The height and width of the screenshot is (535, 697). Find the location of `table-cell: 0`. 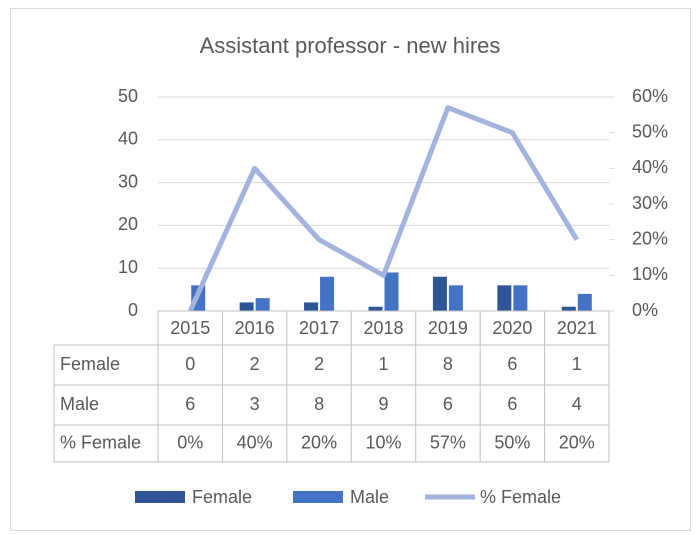

table-cell: 0 is located at coordinates (190, 364).